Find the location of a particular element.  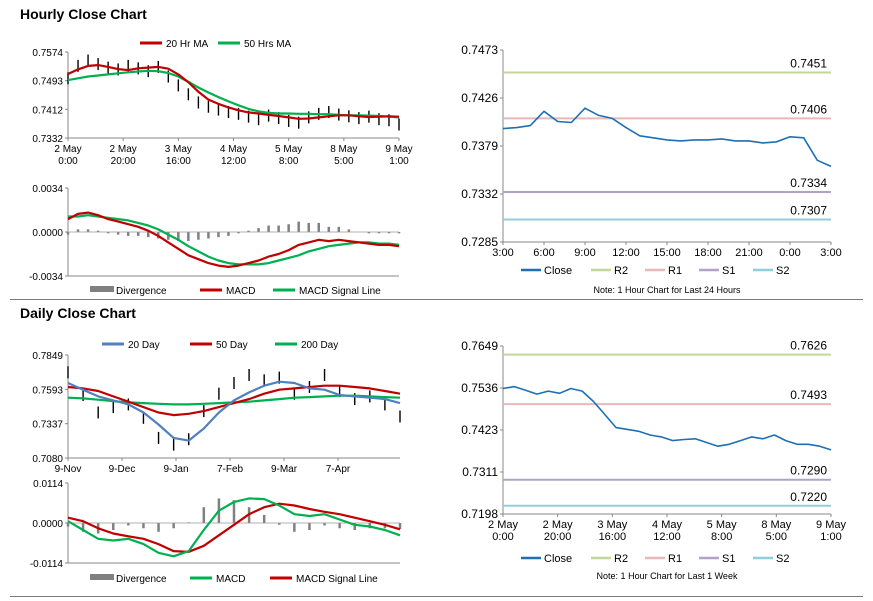

hourly-price-x-tick-label: 1:00 is located at coordinates (399, 161).